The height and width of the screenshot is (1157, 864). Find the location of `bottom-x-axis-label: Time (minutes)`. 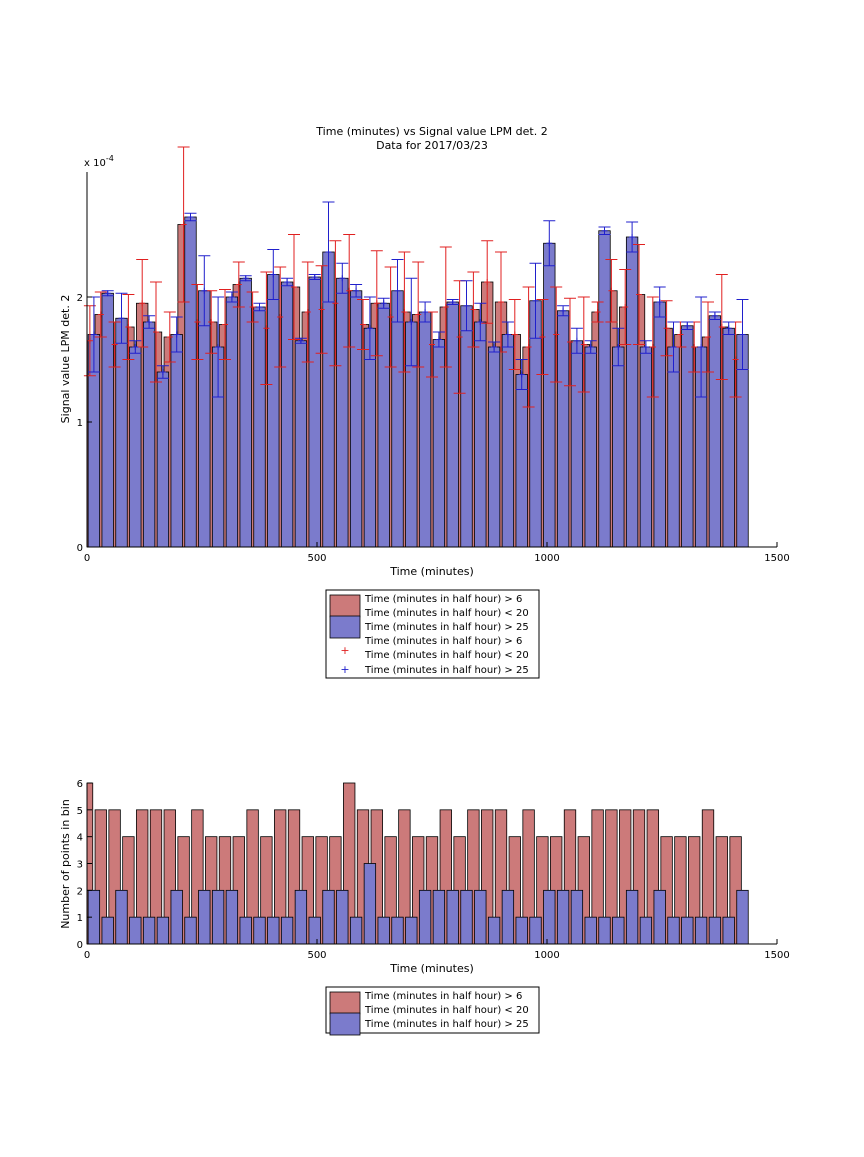

bottom-x-axis-label: Time (minutes) is located at coordinates (431, 968).